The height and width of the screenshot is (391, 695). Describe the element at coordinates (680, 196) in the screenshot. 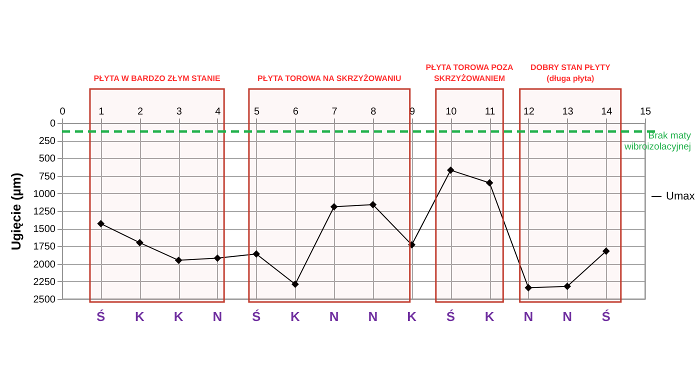

I see `legend-label: Umax` at that location.